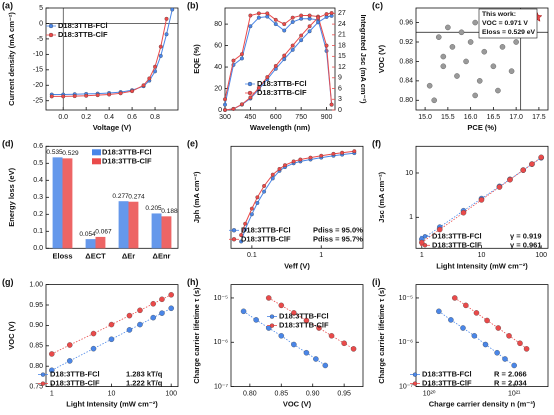 This screenshot has width=554, height=415. What do you see at coordinates (448, 117) in the screenshot?
I see `x-tick-label: 15.5` at bounding box center [448, 117].